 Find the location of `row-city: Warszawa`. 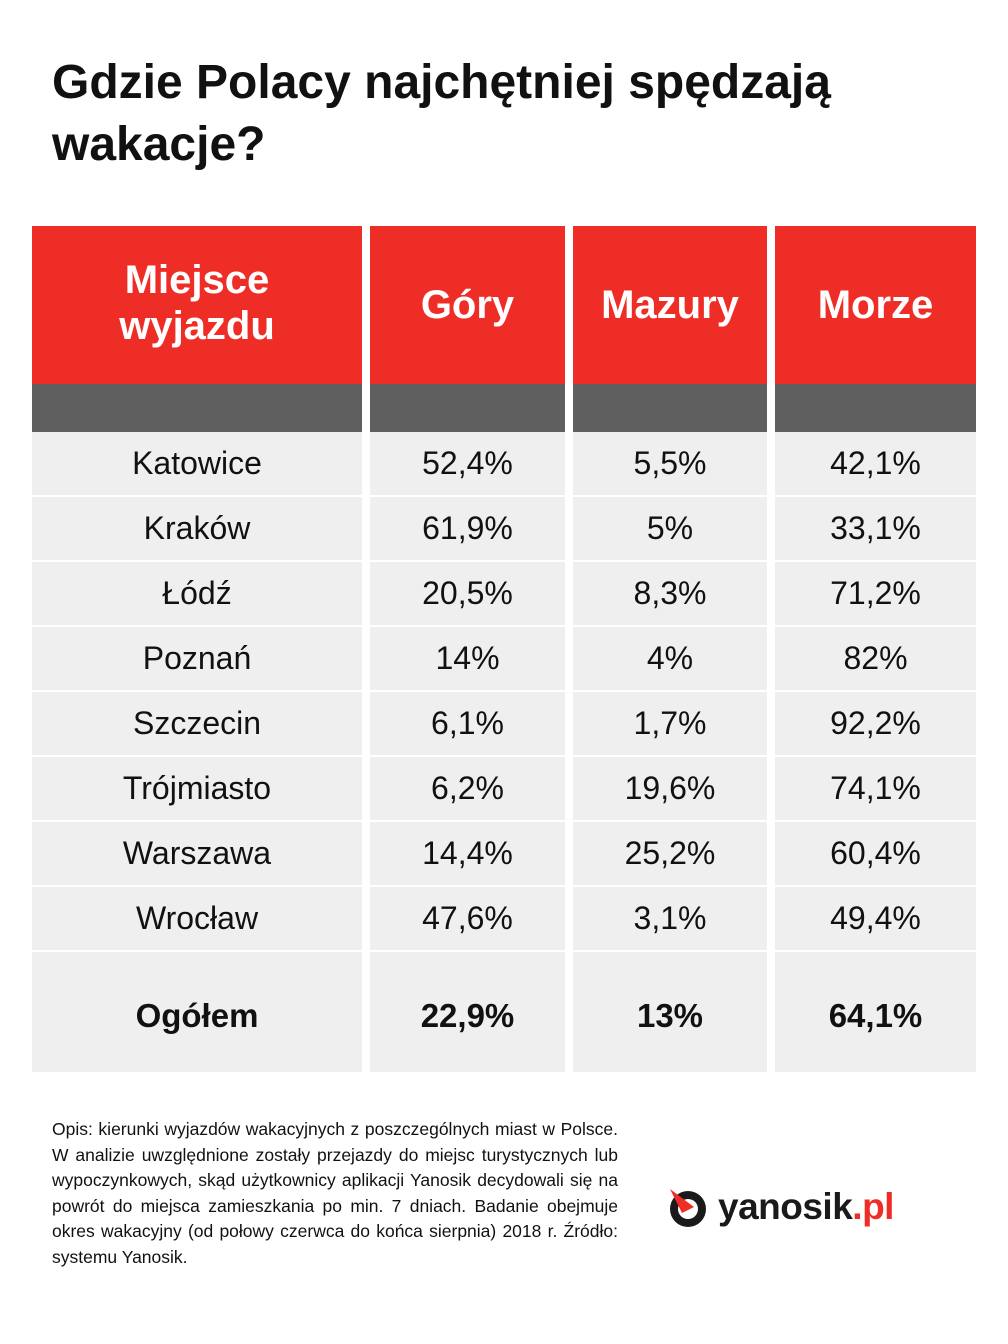

row-city: Warszawa is located at coordinates (197, 854).